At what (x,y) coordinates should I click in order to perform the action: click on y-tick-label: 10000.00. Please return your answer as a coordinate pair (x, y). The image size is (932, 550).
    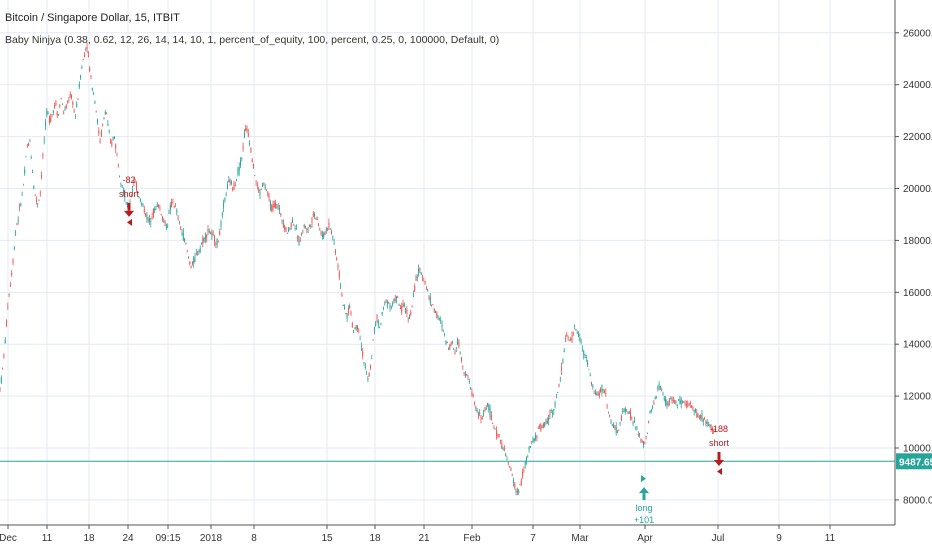
    Looking at the image, I should click on (917, 449).